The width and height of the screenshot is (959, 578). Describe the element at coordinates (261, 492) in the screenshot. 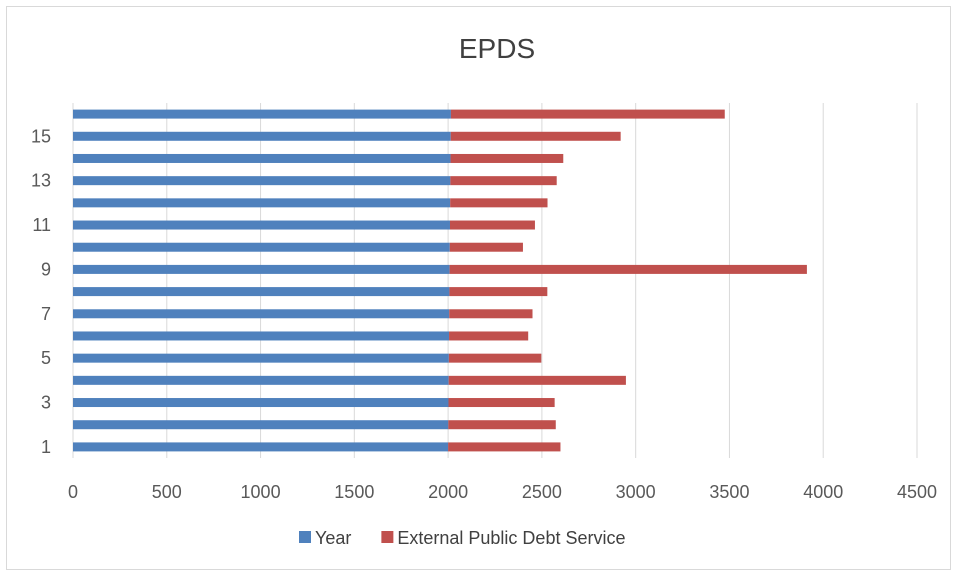

I see `x-tick-label: 1000` at that location.